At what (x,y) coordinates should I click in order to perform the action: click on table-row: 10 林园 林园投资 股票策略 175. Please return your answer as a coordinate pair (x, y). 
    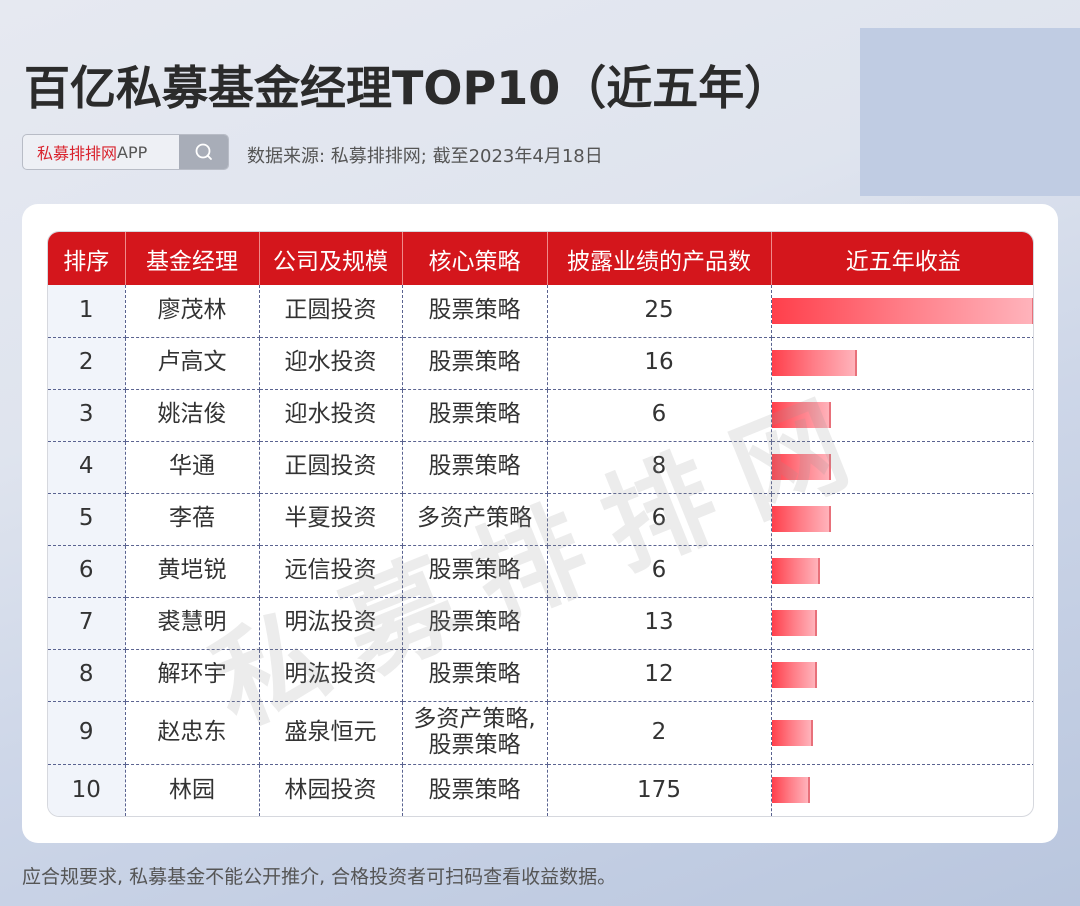
    Looking at the image, I should click on (540, 790).